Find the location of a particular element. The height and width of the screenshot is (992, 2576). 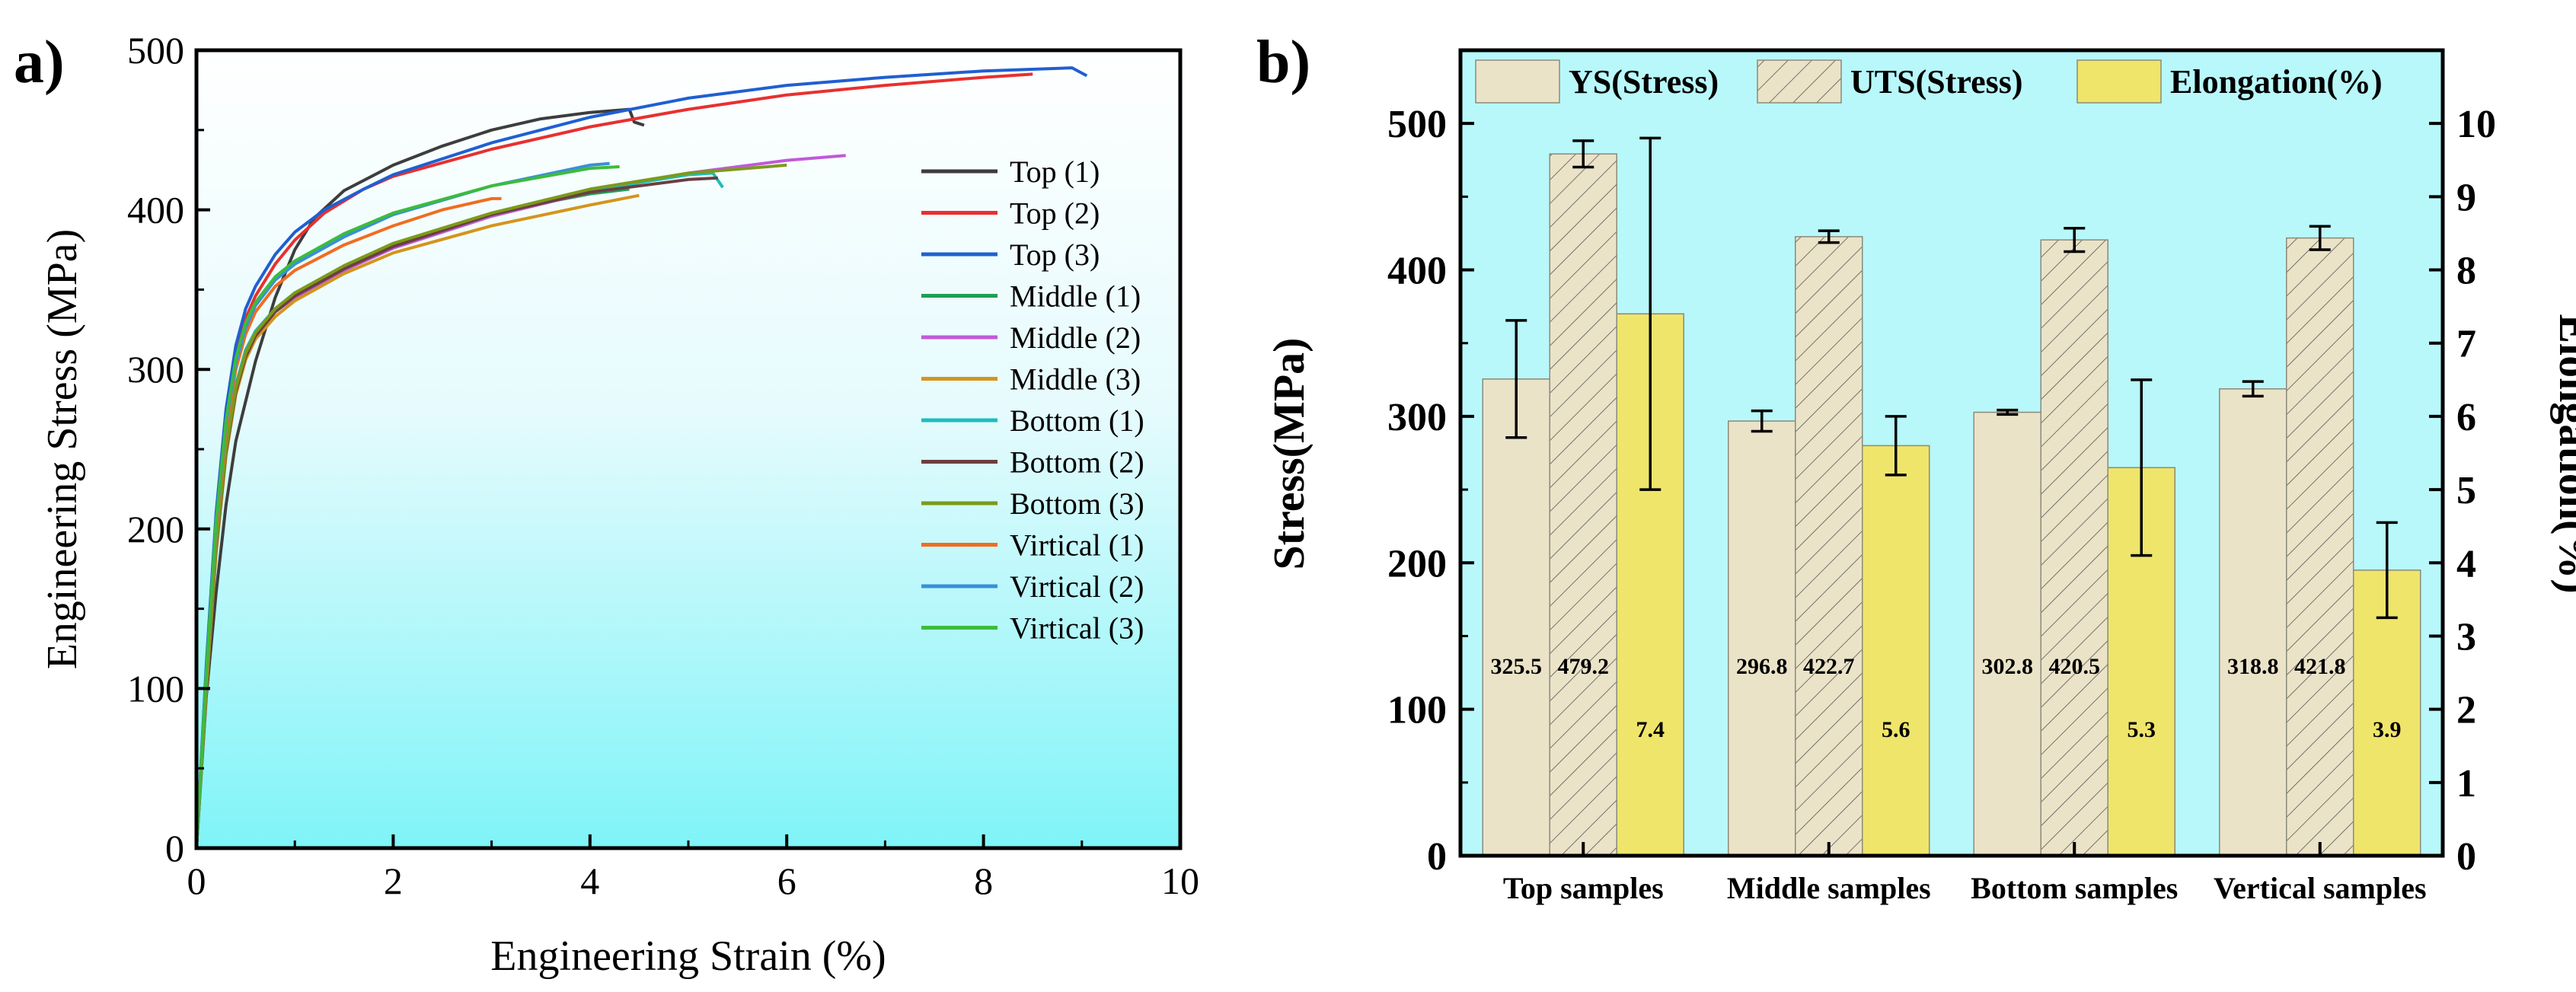

legend-label: Middle (3) is located at coordinates (1075, 380).